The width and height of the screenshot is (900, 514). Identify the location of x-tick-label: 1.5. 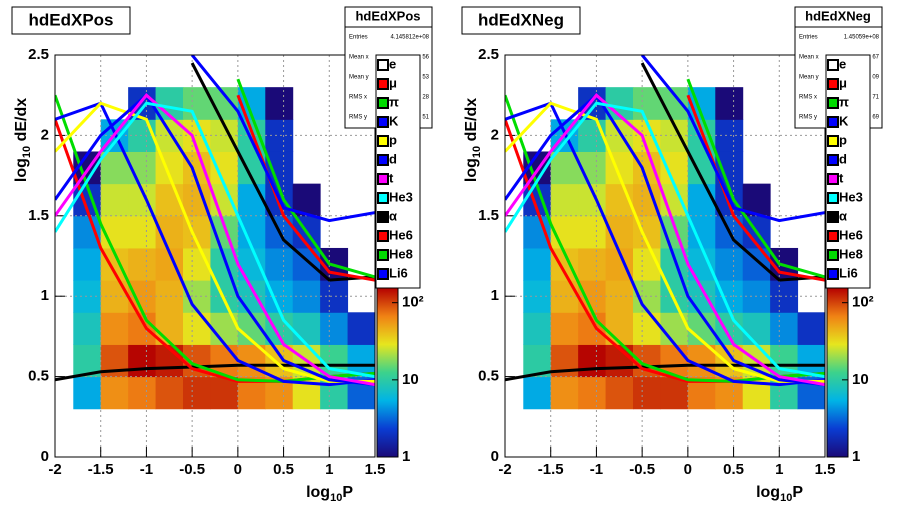
(375, 469).